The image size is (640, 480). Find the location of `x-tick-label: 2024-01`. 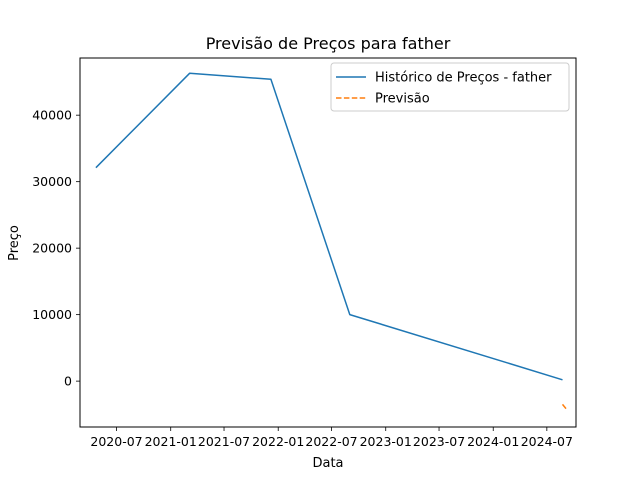

x-tick-label: 2024-01 is located at coordinates (493, 441).